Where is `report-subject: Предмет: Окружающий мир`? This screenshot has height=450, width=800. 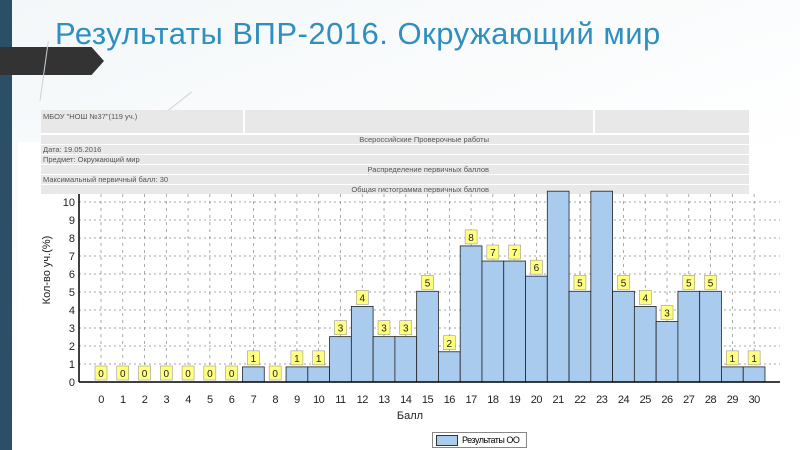 report-subject: Предмет: Окружающий мир is located at coordinates (395, 160).